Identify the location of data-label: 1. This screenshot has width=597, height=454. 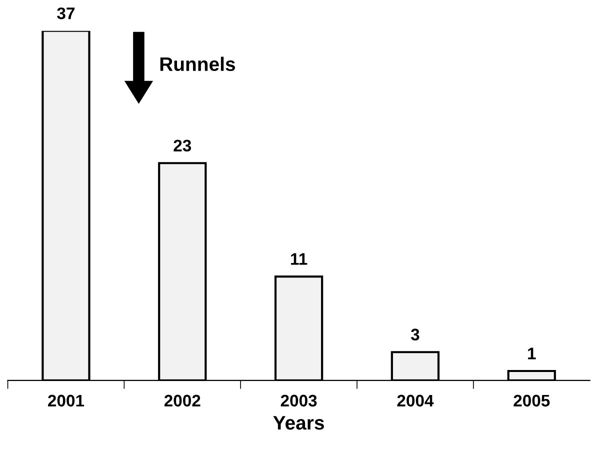
(532, 354).